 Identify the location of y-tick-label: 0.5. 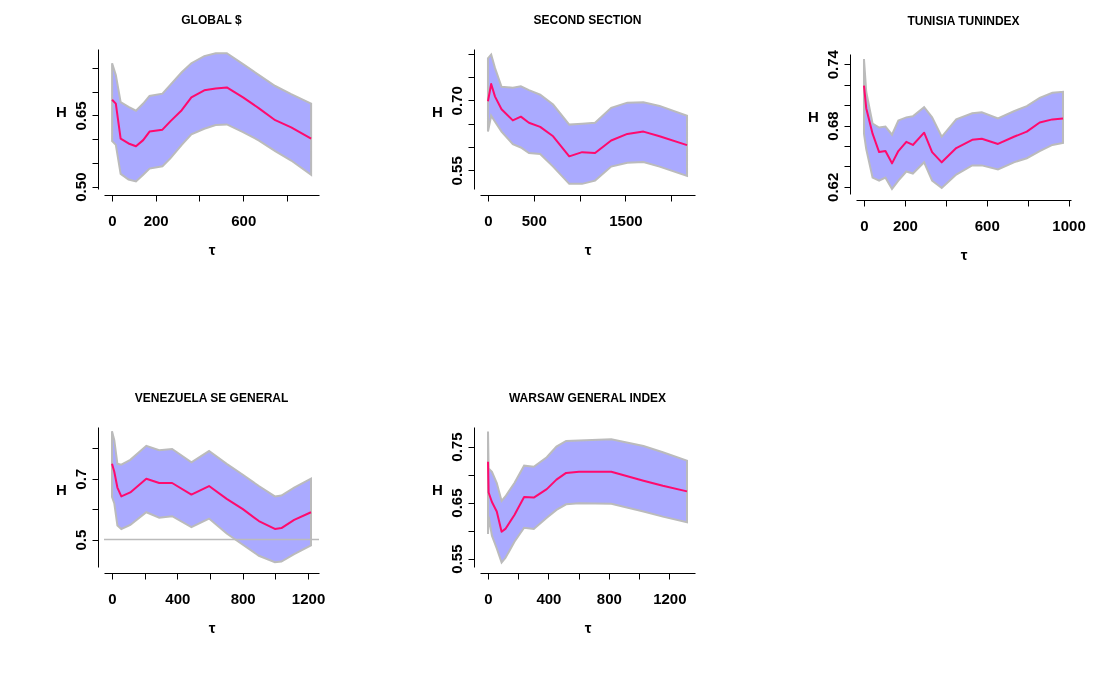
(80, 540).